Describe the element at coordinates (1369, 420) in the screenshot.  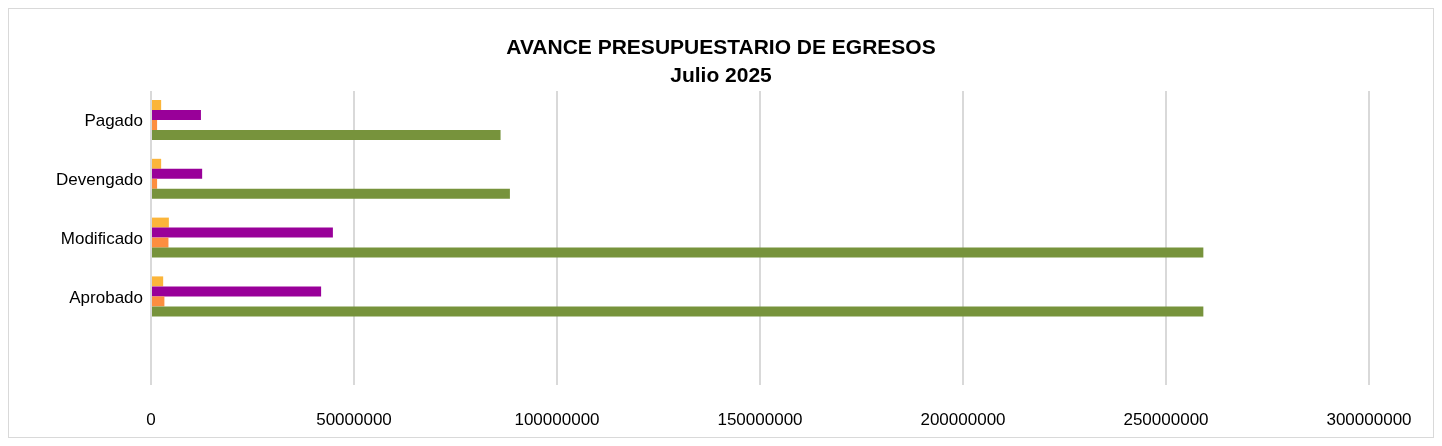
I see `x-tick-label: 300000000` at that location.